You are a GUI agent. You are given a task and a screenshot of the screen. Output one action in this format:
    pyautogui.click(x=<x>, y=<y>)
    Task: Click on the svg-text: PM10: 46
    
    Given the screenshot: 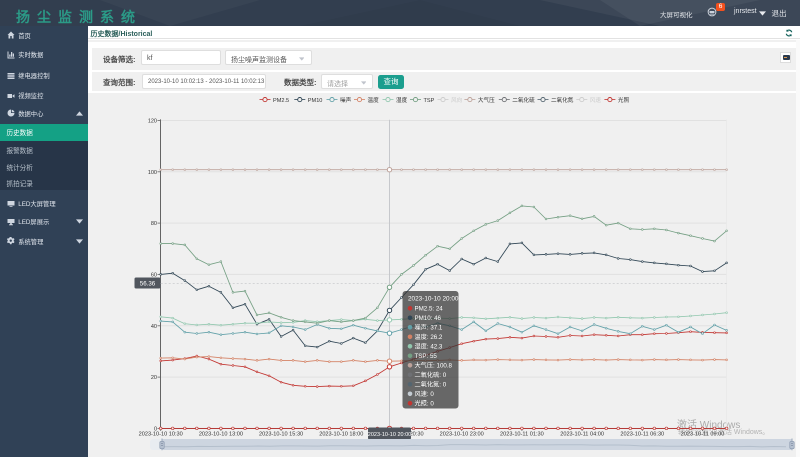 What is the action you would take?
    pyautogui.click(x=428, y=318)
    